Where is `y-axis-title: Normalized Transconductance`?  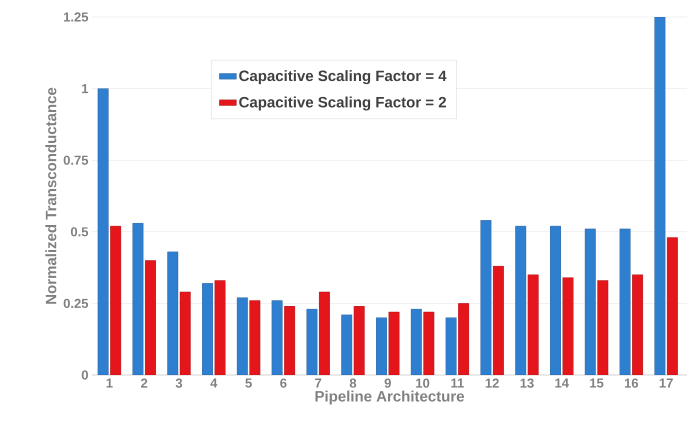 y-axis-title: Normalized Transconductance is located at coordinates (50, 196).